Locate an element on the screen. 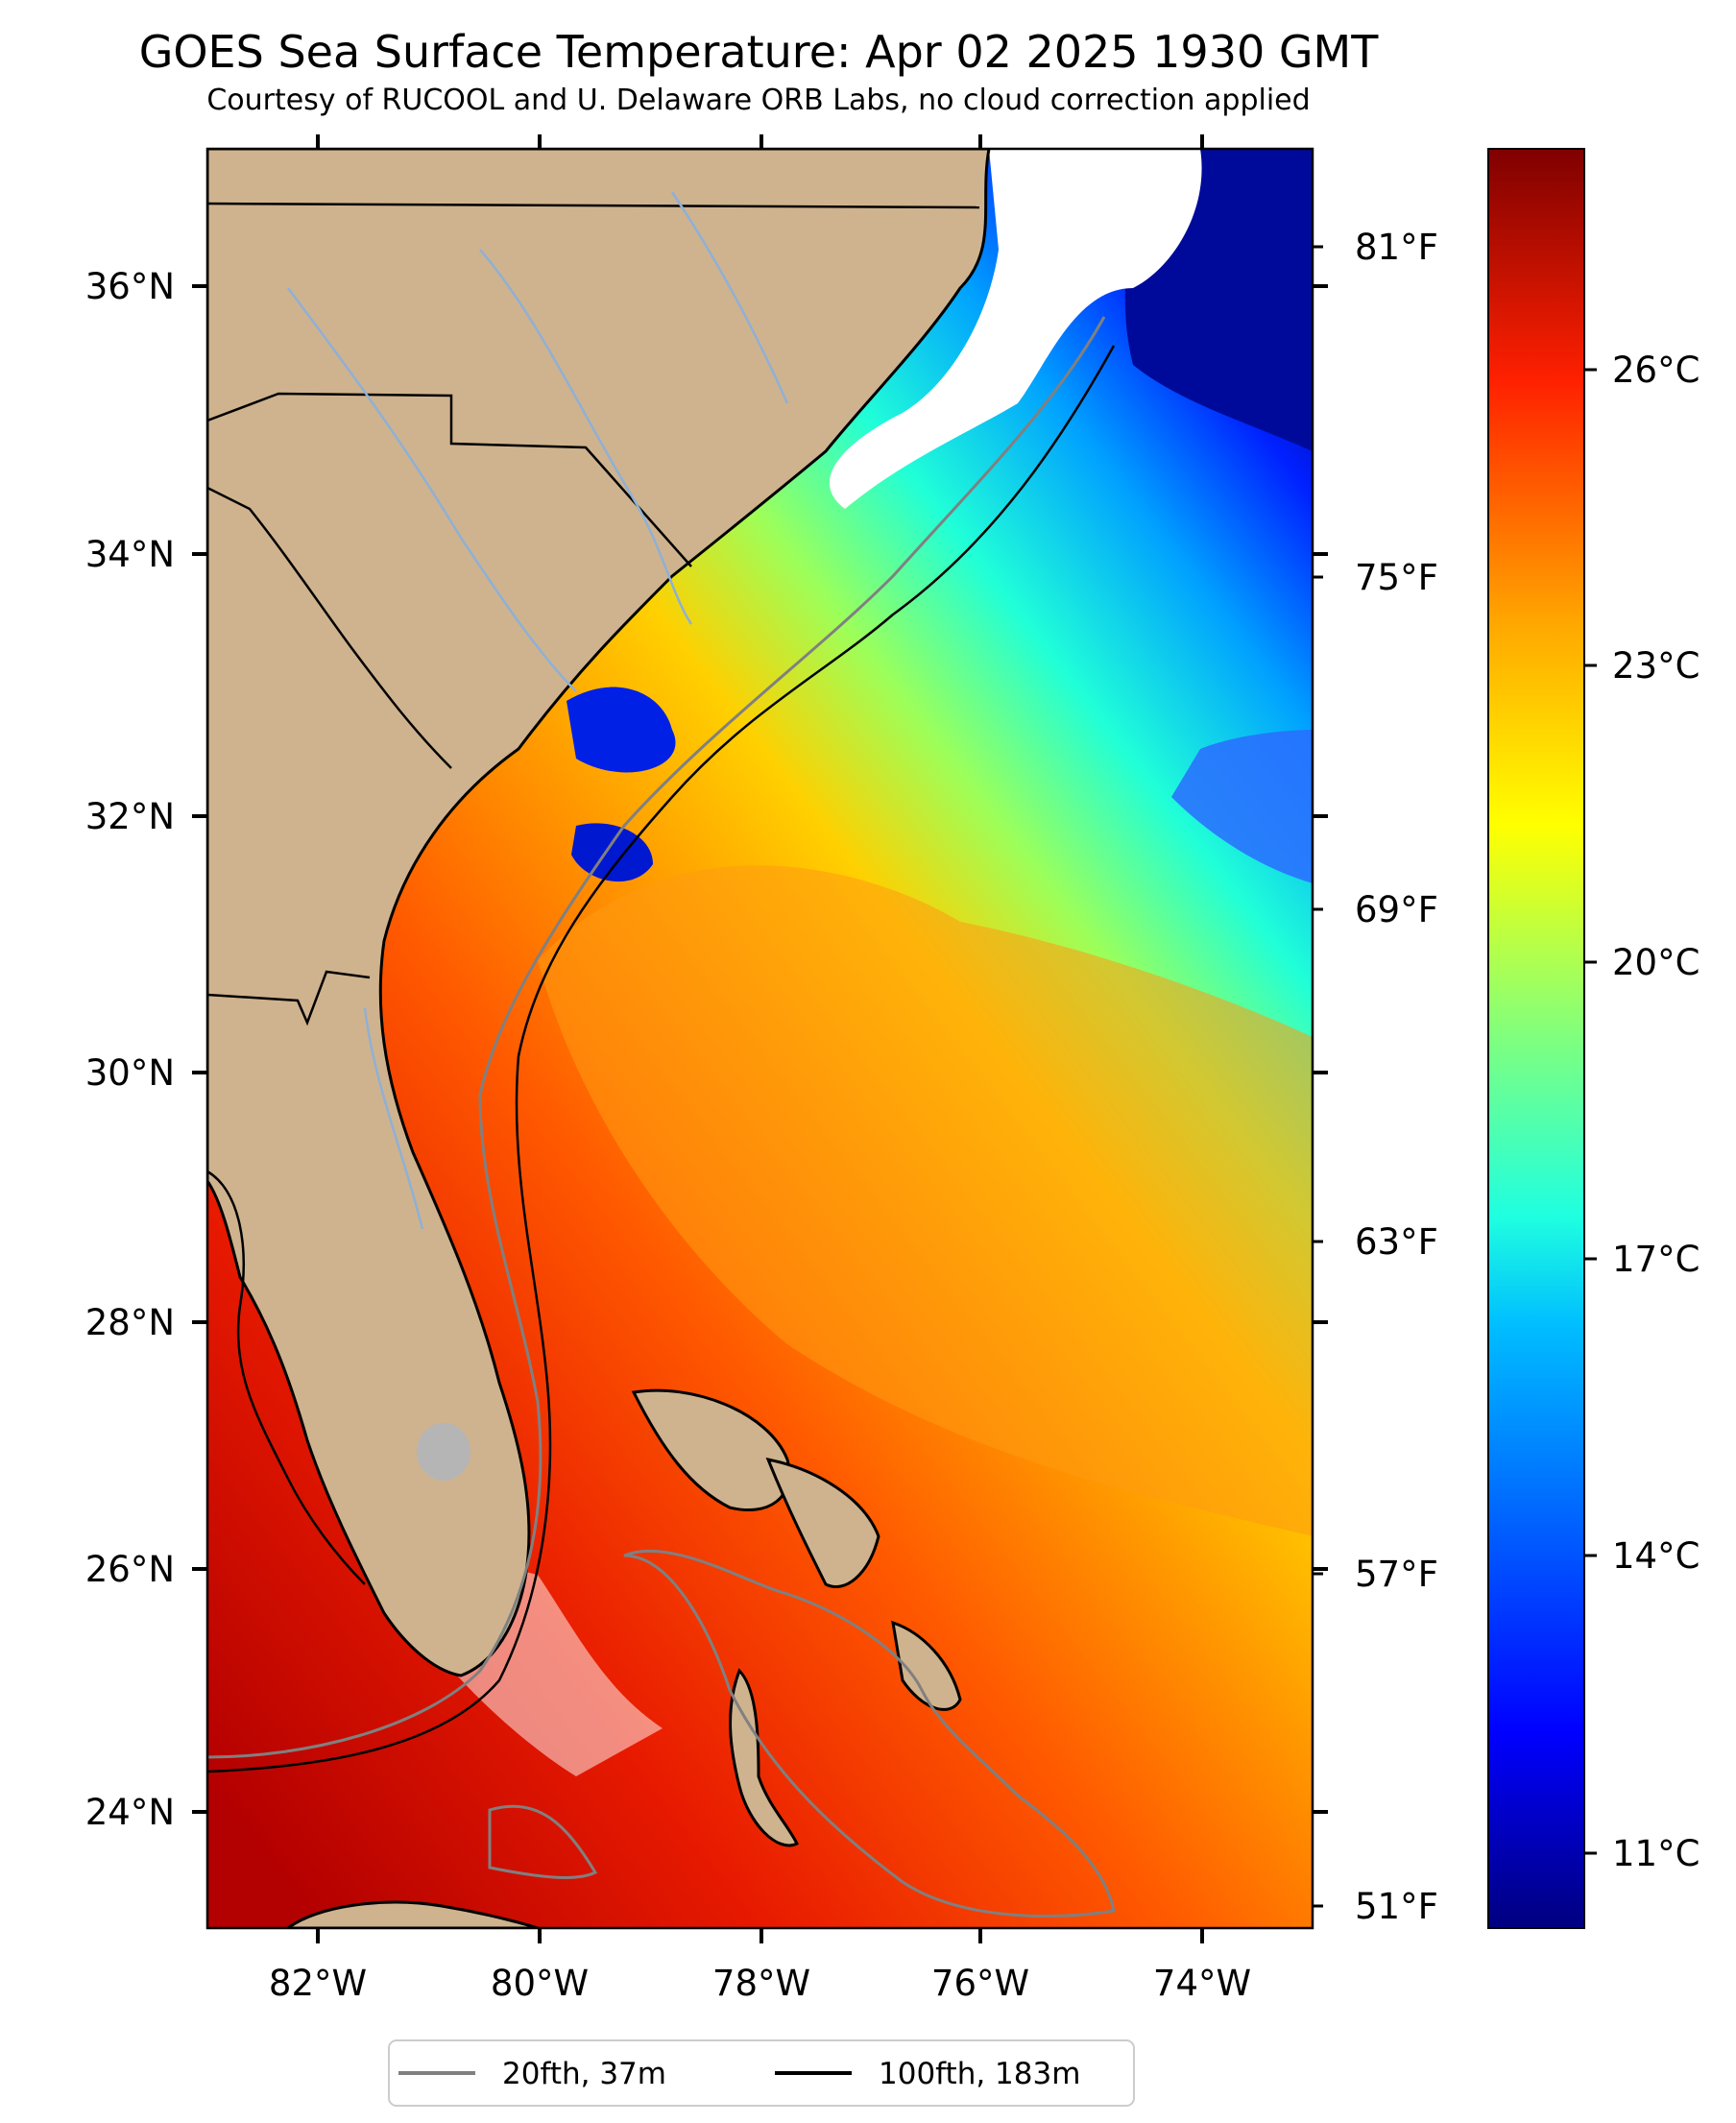  legend: 20fth, 37m 100fth, 183m is located at coordinates (761, 2073).